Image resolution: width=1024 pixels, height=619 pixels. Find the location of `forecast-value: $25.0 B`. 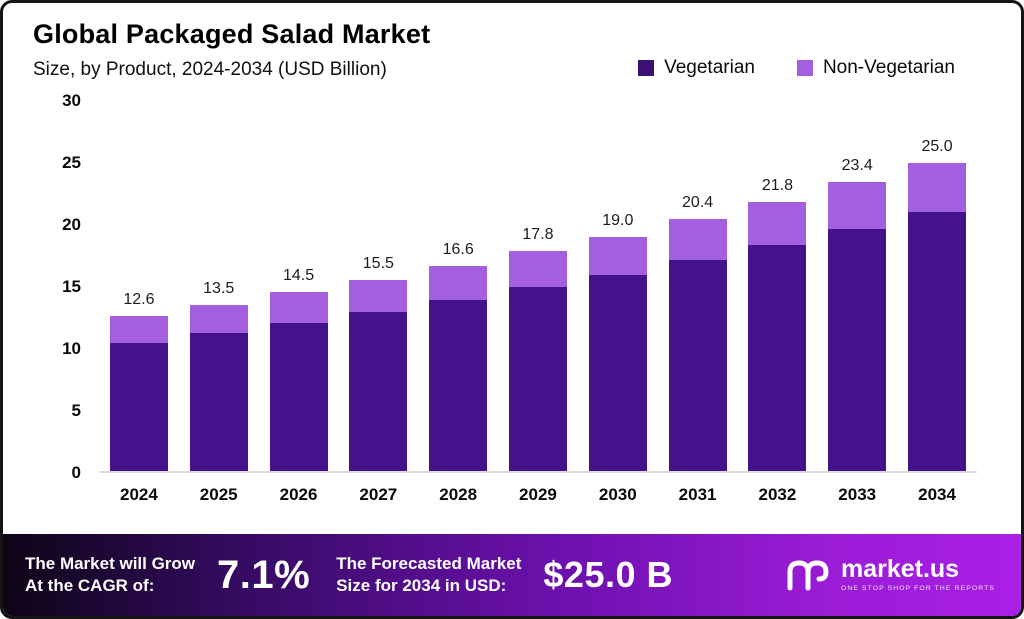

forecast-value: $25.0 B is located at coordinates (608, 574).